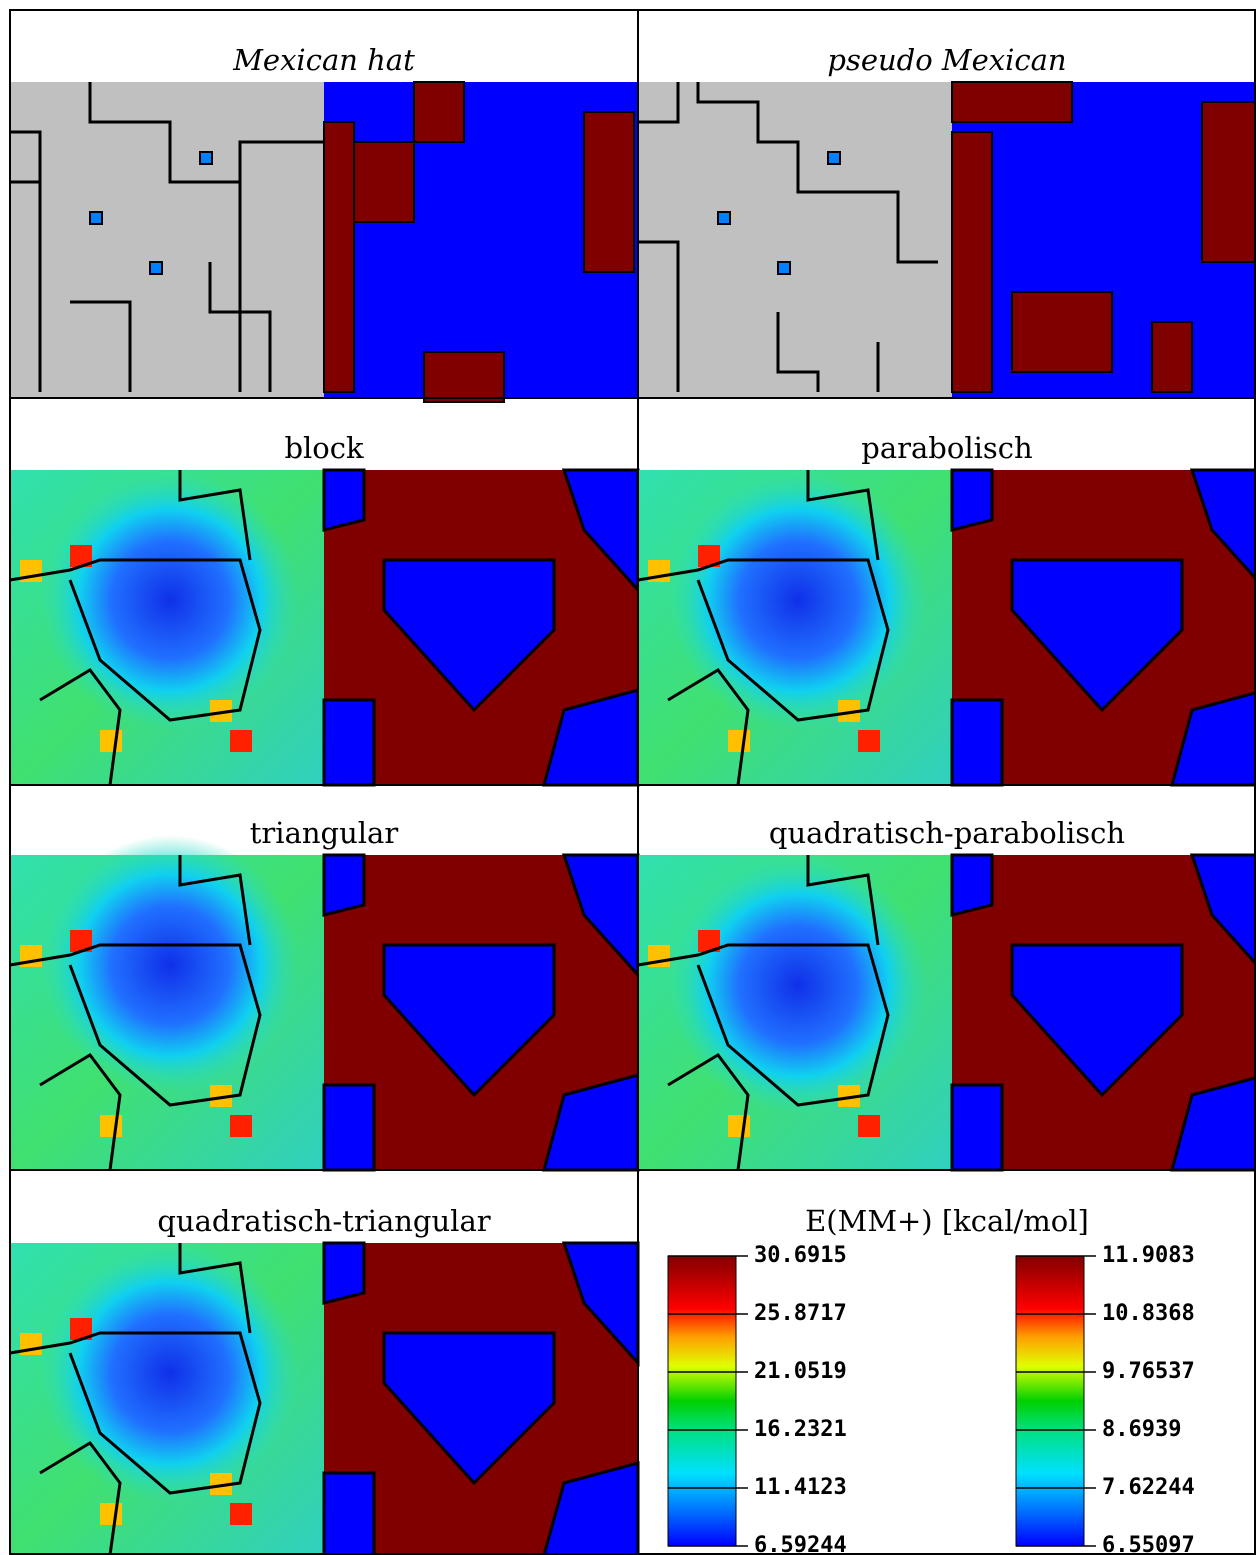 The width and height of the screenshot is (1256, 1555). Describe the element at coordinates (800, 1371) in the screenshot. I see `colorbar-label: 21.0519` at that location.